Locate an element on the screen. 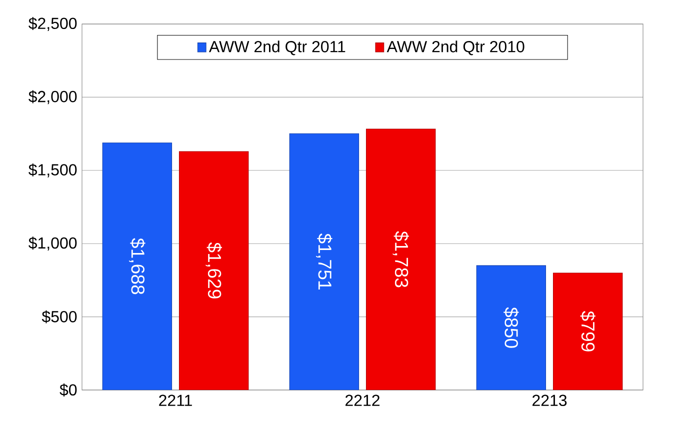 Image resolution: width=673 pixels, height=431 pixels. y-tick-label: $500 is located at coordinates (59, 317).